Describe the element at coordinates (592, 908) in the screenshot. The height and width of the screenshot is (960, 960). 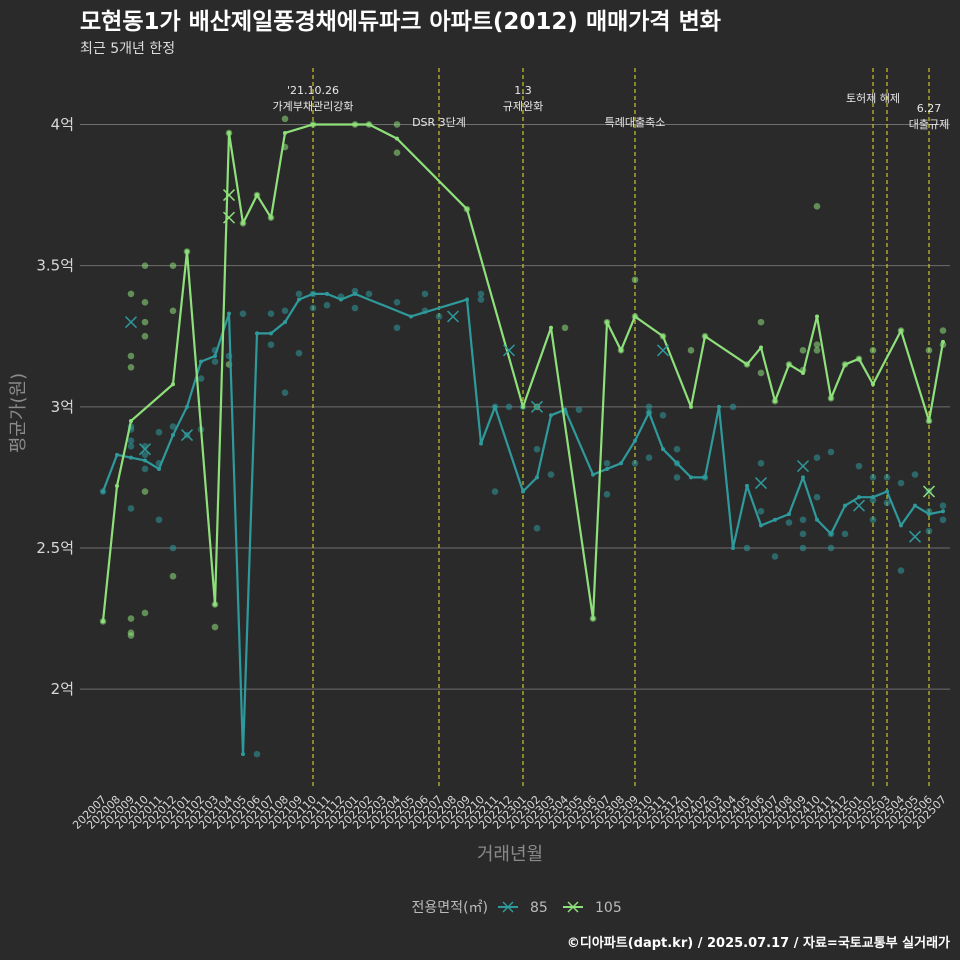
I see `legend-item-105: 105` at that location.